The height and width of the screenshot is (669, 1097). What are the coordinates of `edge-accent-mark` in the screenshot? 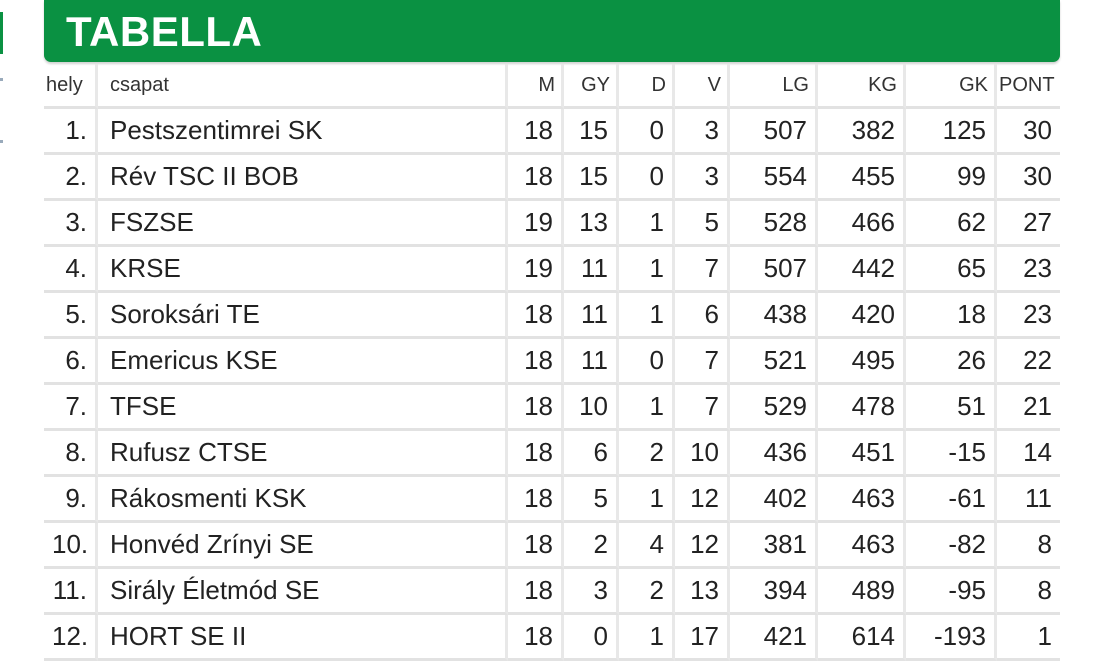 It's located at (1, 33).